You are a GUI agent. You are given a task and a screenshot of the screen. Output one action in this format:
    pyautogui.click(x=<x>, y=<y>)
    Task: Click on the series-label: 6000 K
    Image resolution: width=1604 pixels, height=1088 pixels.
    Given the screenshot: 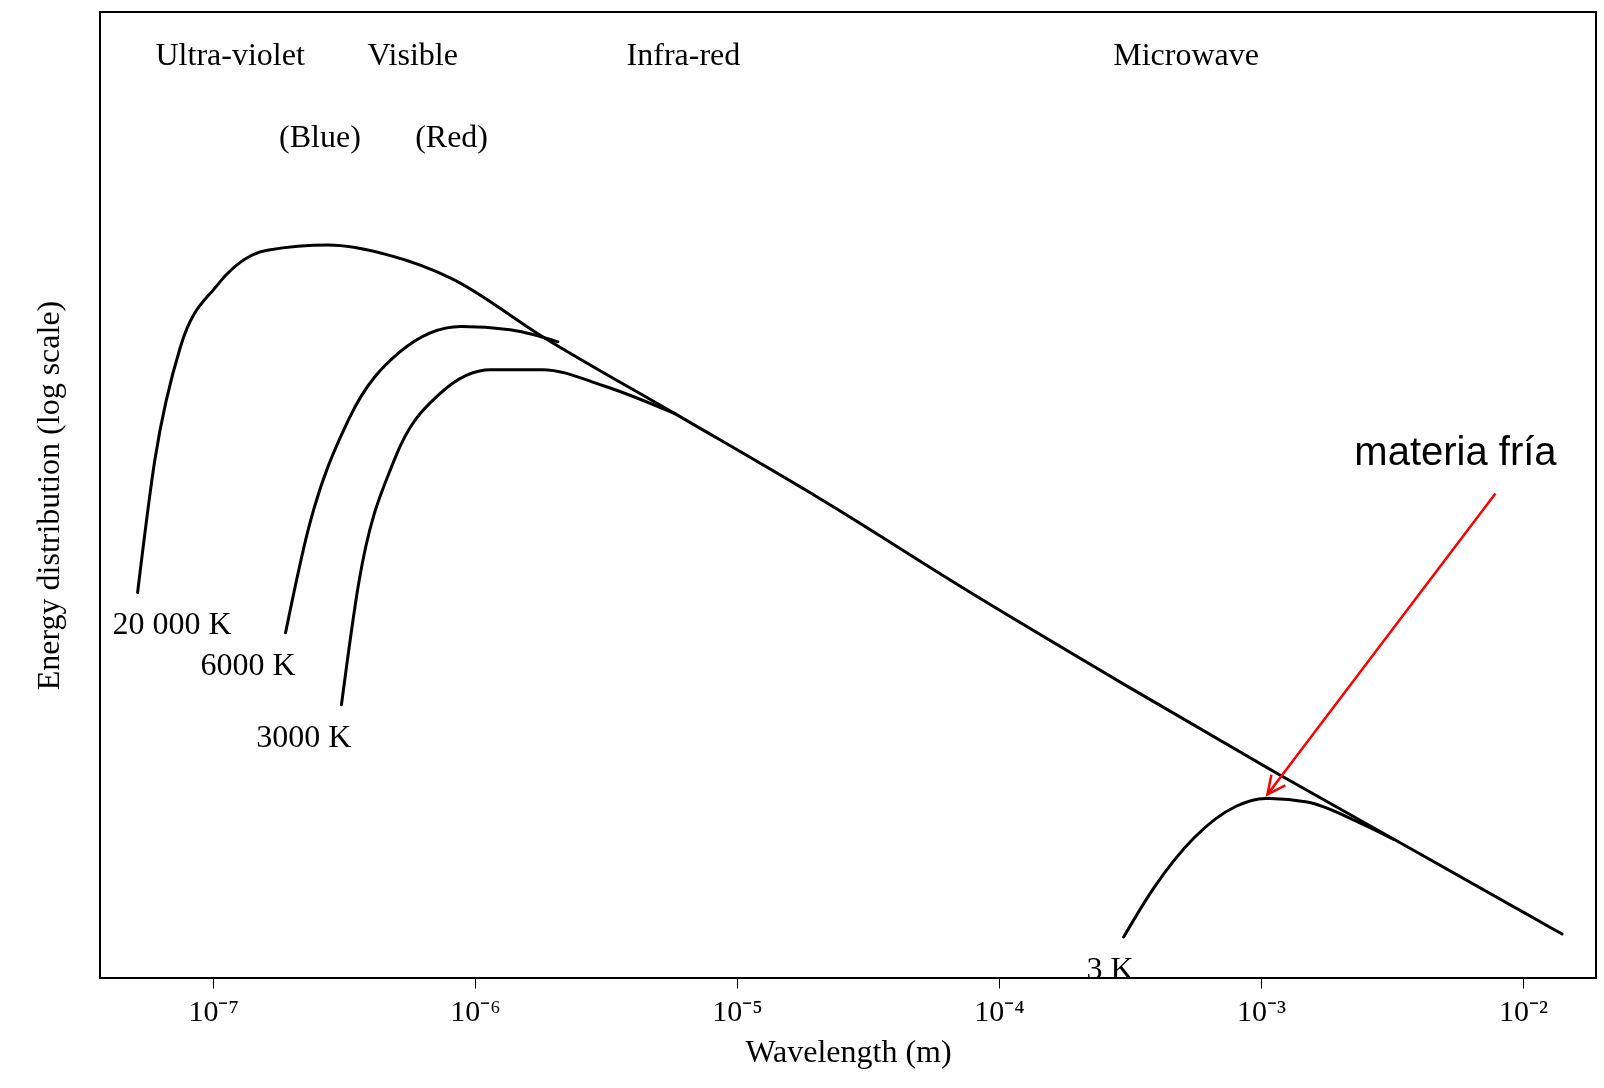 What is the action you would take?
    pyautogui.click(x=248, y=663)
    